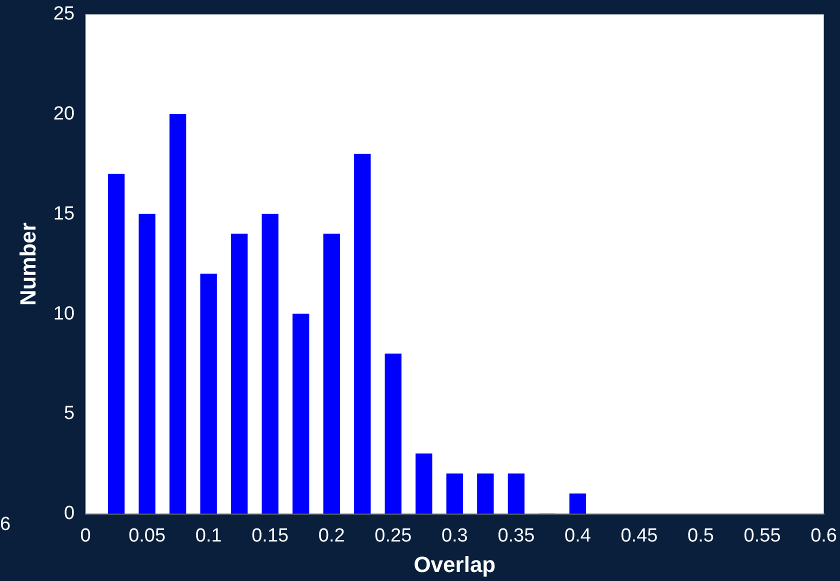  Describe the element at coordinates (516, 535) in the screenshot. I see `x-tick-label: 0.35` at that location.